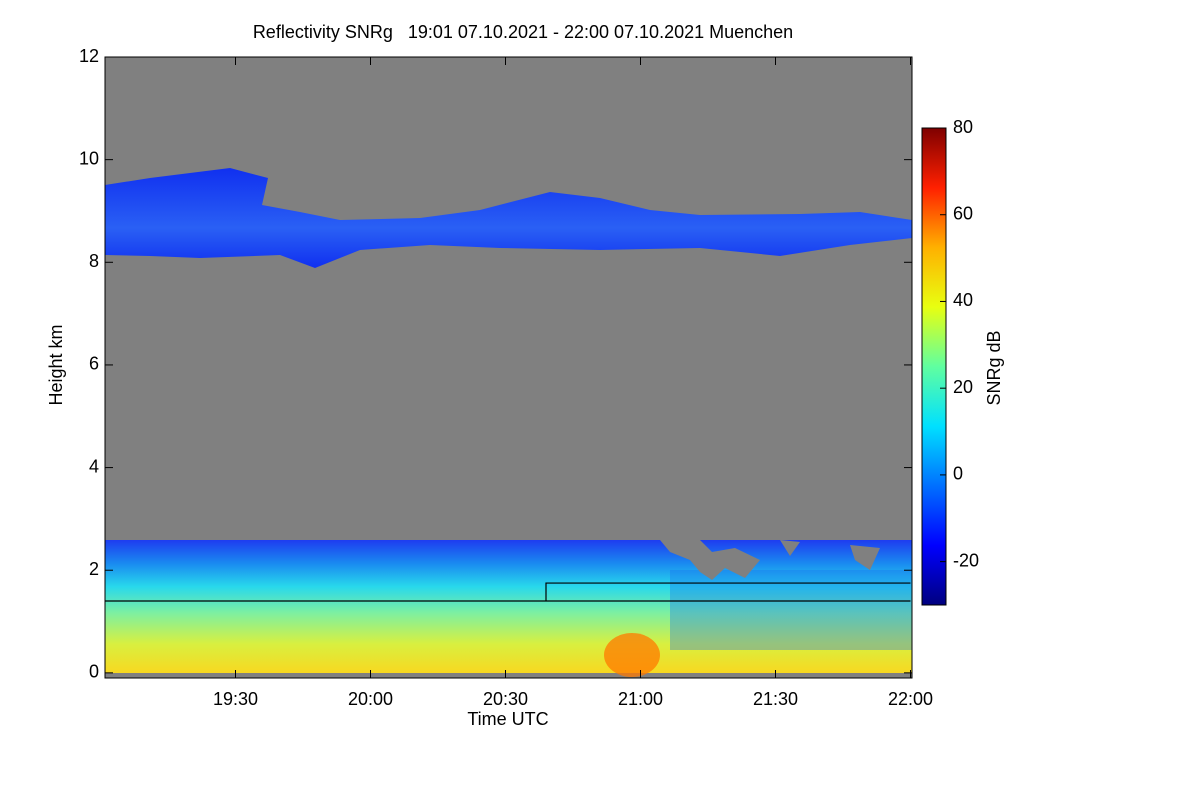 This screenshot has width=1200, height=805. What do you see at coordinates (963, 213) in the screenshot?
I see `colorbar-tick-label: 60` at bounding box center [963, 213].